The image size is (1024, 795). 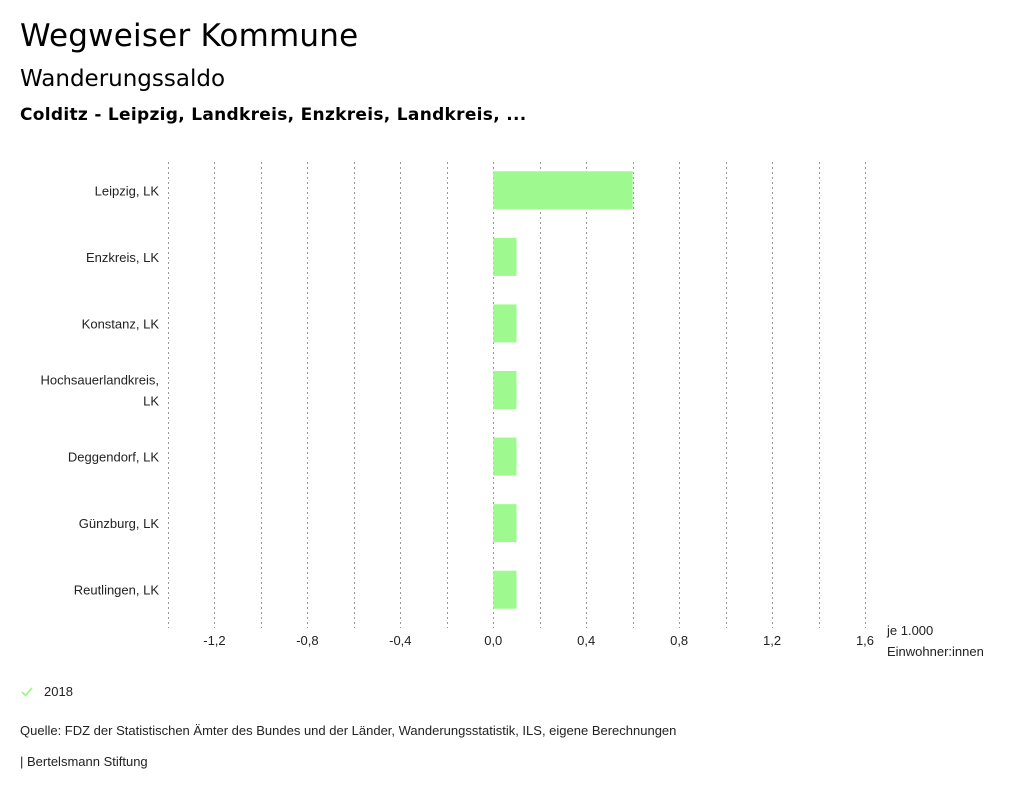 I want to click on x-axis-unit-label: Einwohner:innen, so click(x=935, y=651).